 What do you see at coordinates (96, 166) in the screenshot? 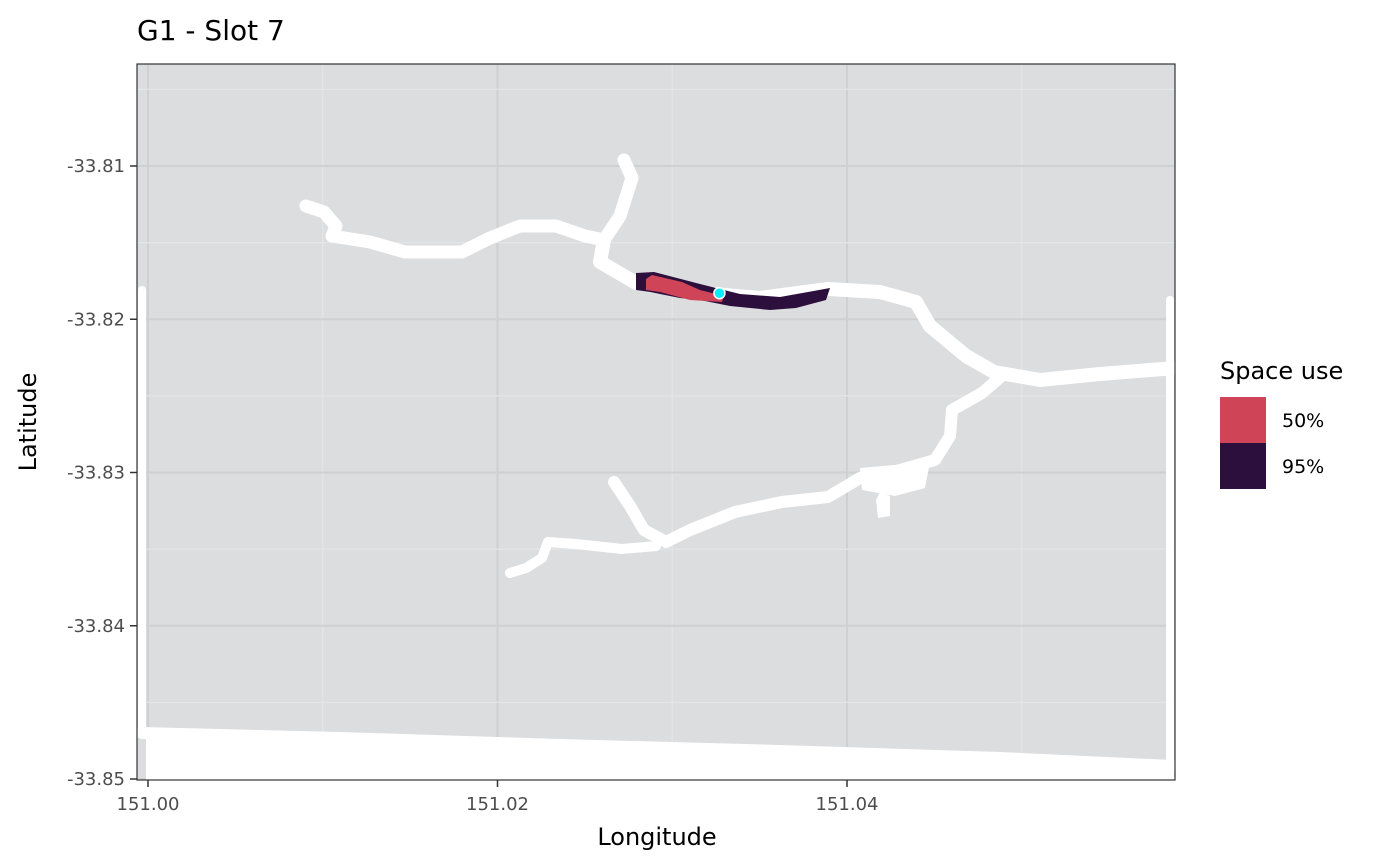
I see `y-tick-label: -33.81` at bounding box center [96, 166].